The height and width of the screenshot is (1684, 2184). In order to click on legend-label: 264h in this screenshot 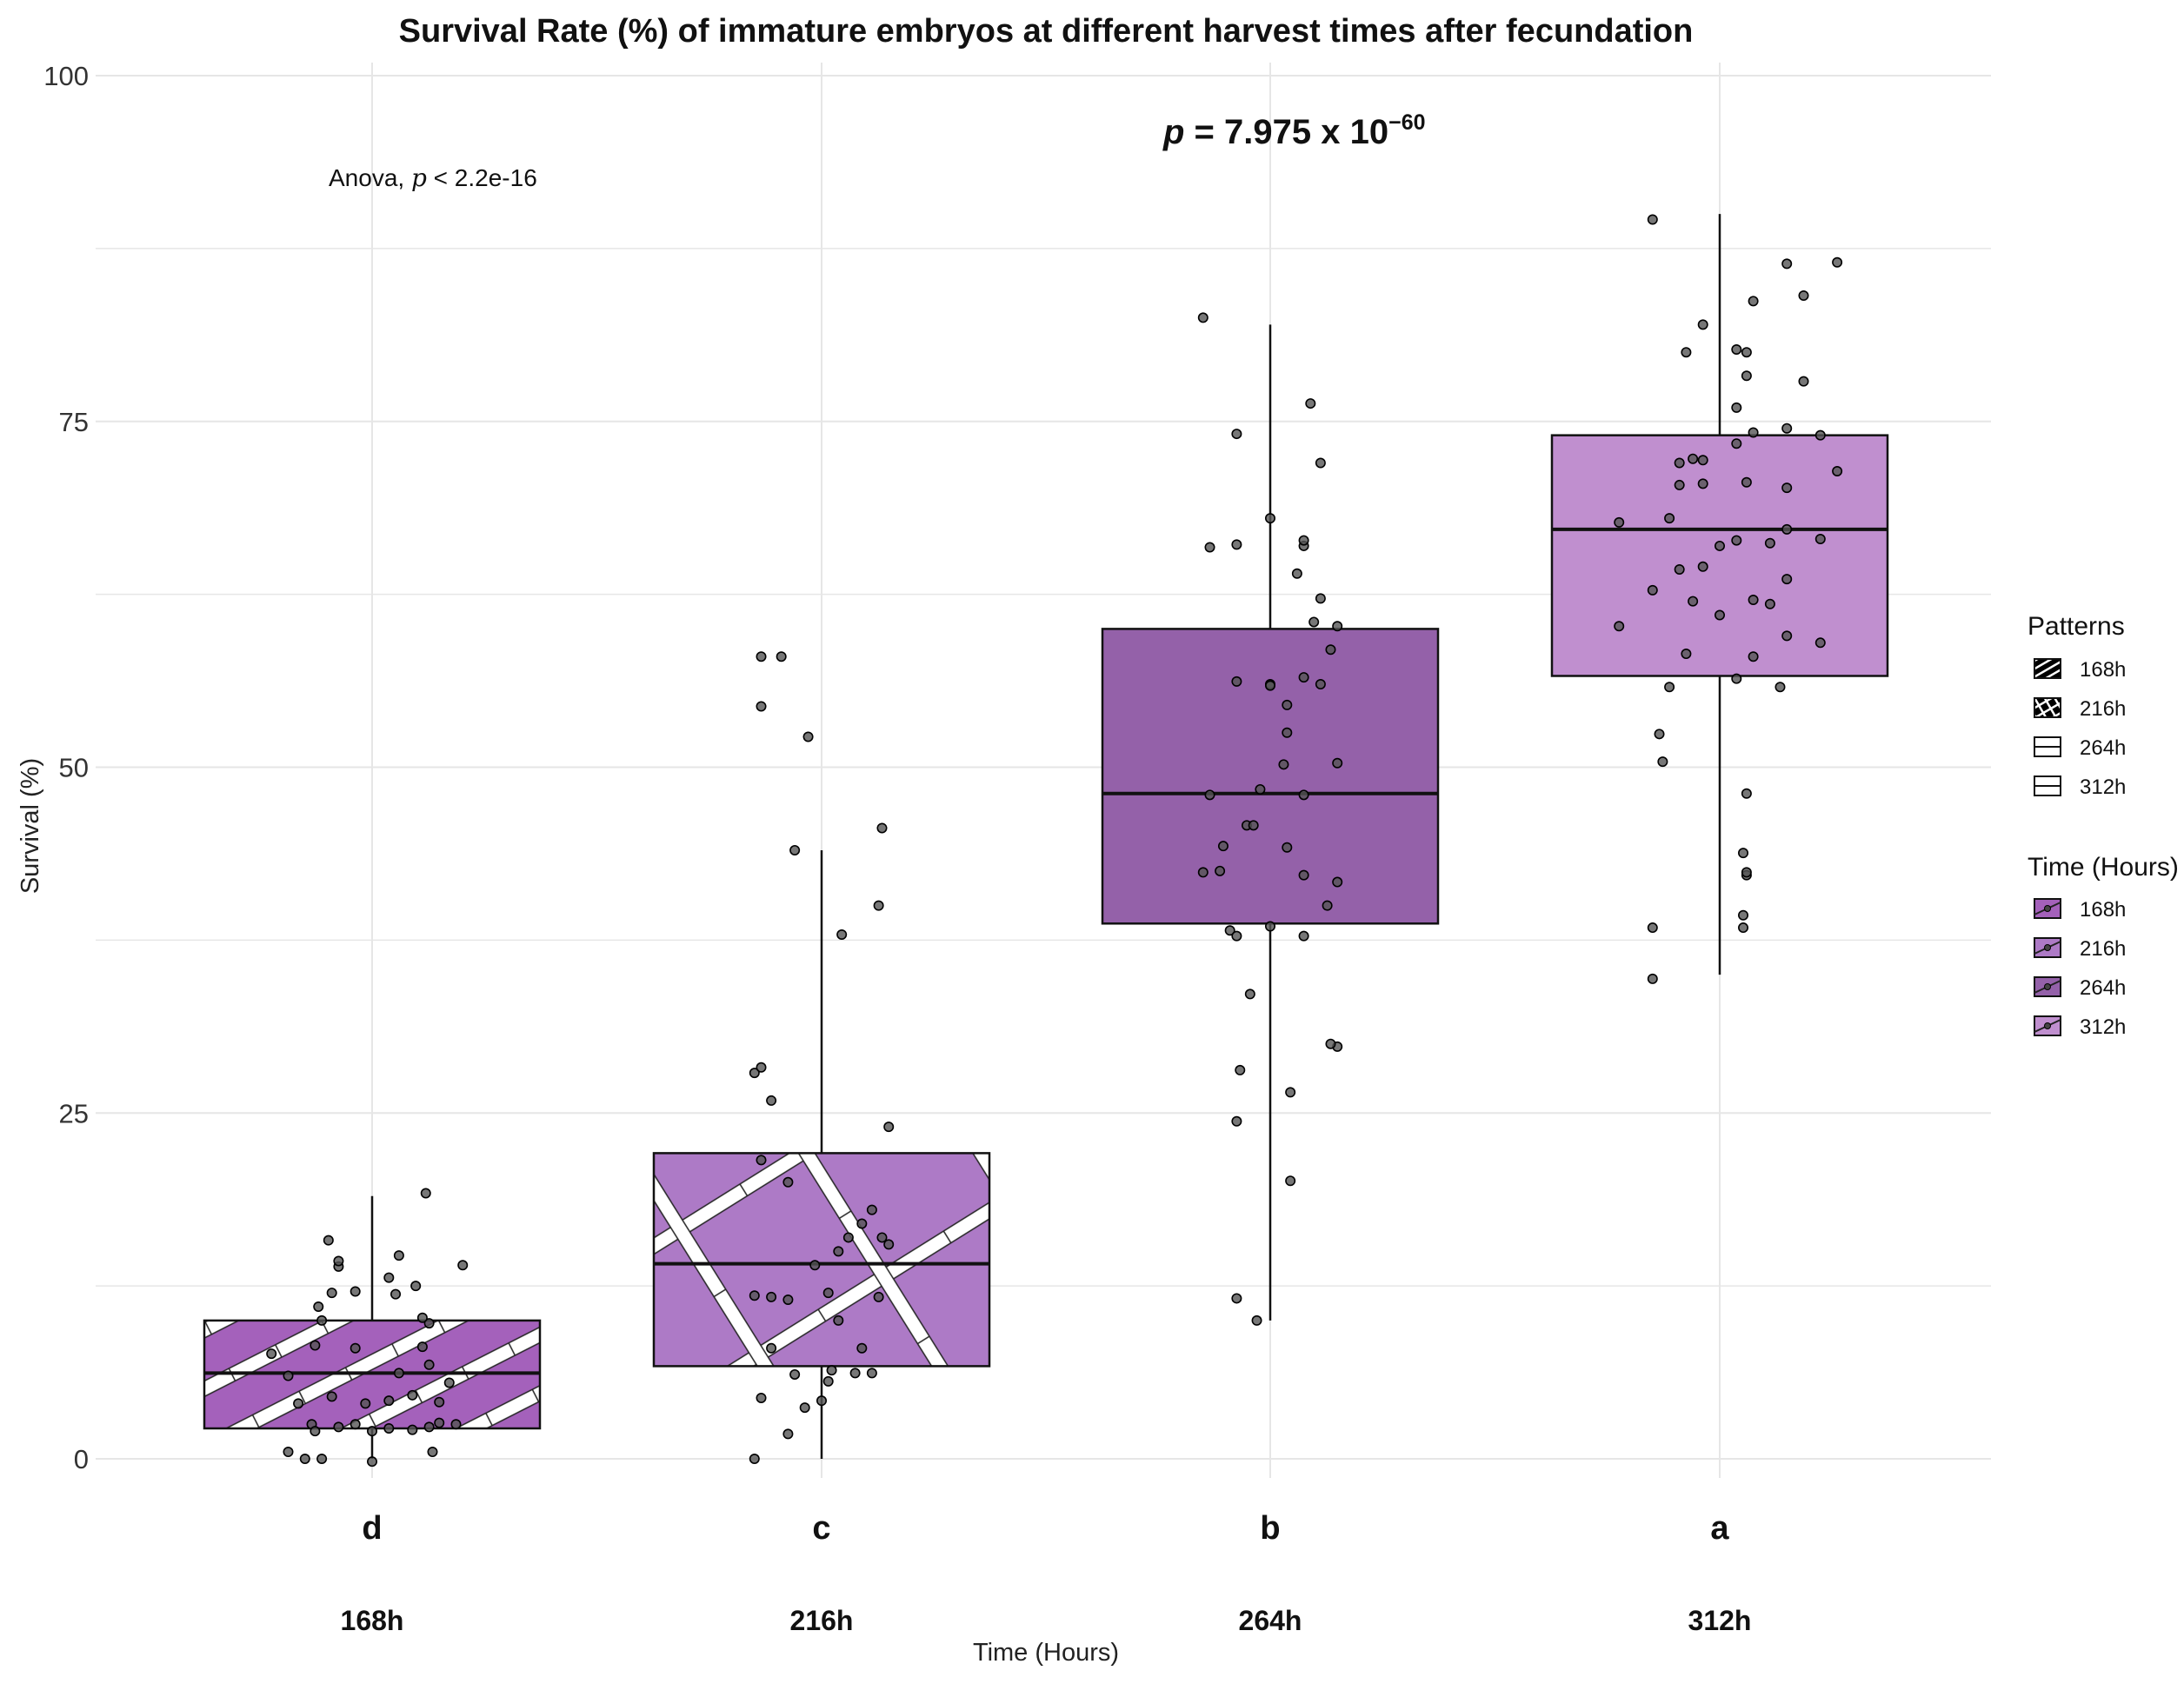, I will do `click(2103, 748)`.